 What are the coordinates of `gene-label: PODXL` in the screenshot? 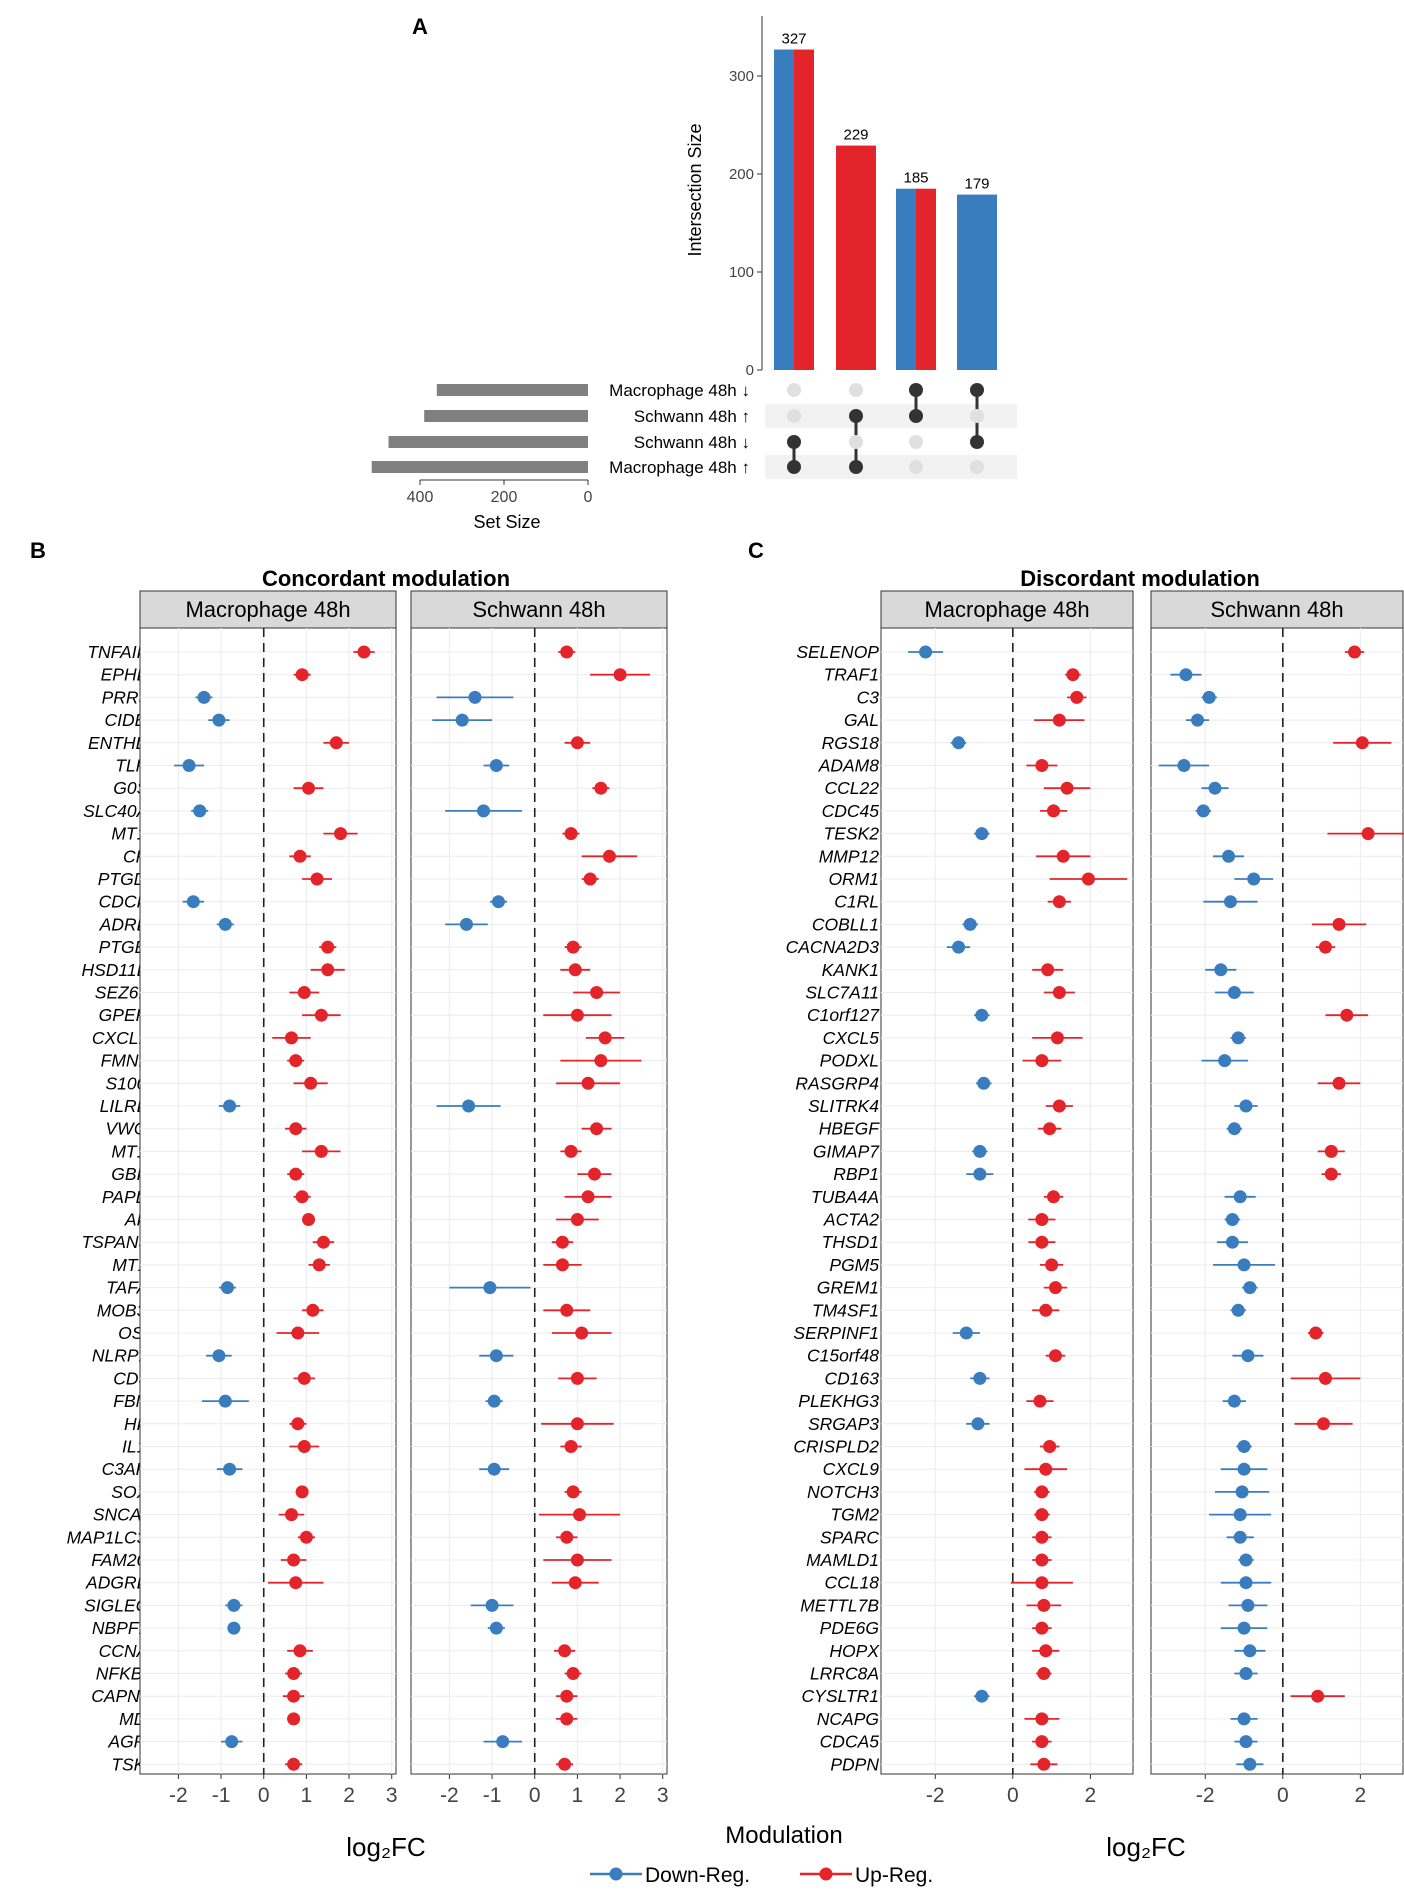 It's located at (849, 1061).